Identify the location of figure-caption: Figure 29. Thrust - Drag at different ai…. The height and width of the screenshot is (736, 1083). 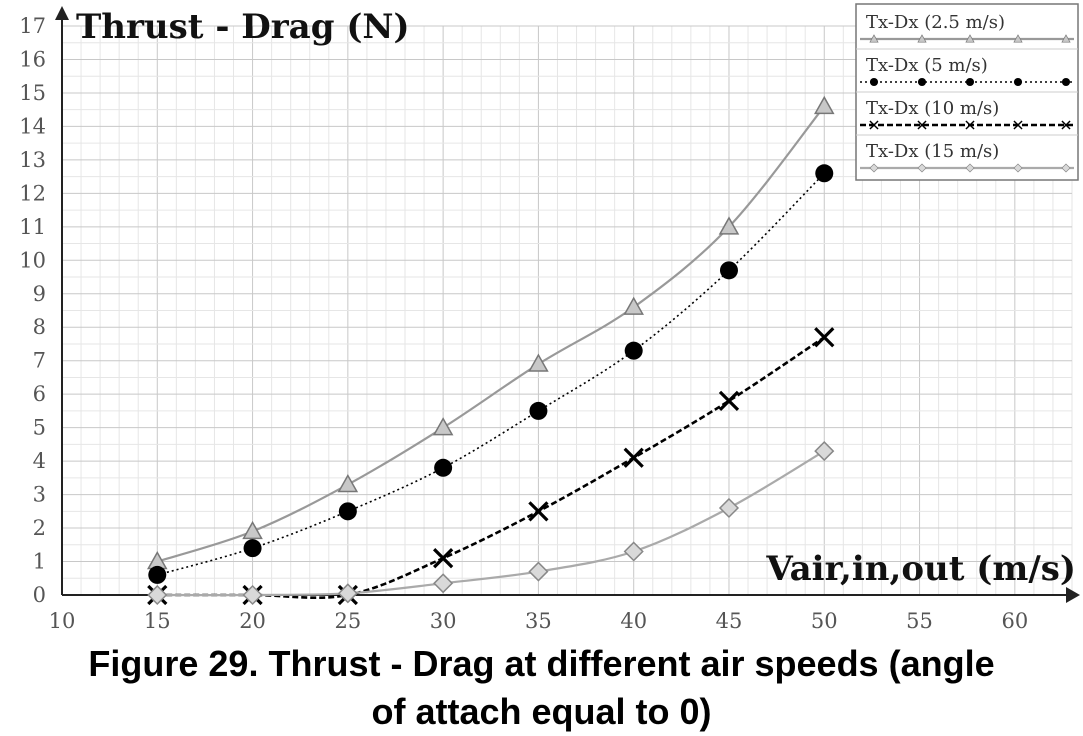
(541, 688).